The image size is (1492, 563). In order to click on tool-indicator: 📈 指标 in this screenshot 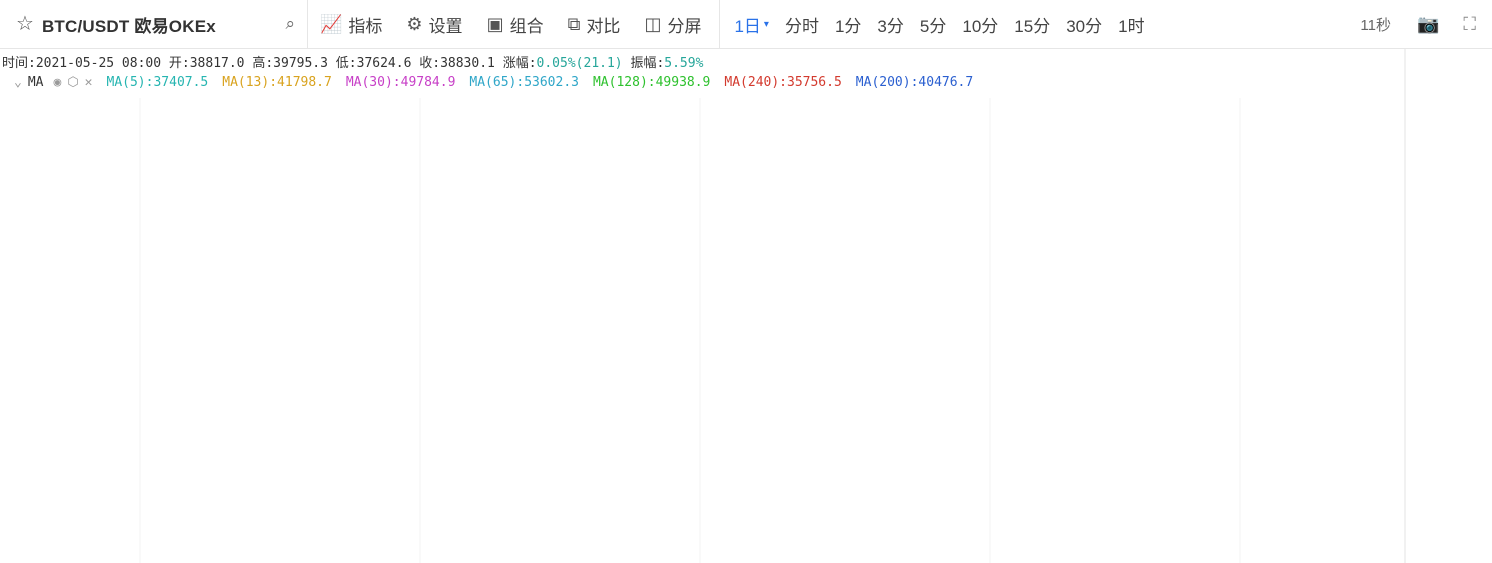, I will do `click(351, 24)`.